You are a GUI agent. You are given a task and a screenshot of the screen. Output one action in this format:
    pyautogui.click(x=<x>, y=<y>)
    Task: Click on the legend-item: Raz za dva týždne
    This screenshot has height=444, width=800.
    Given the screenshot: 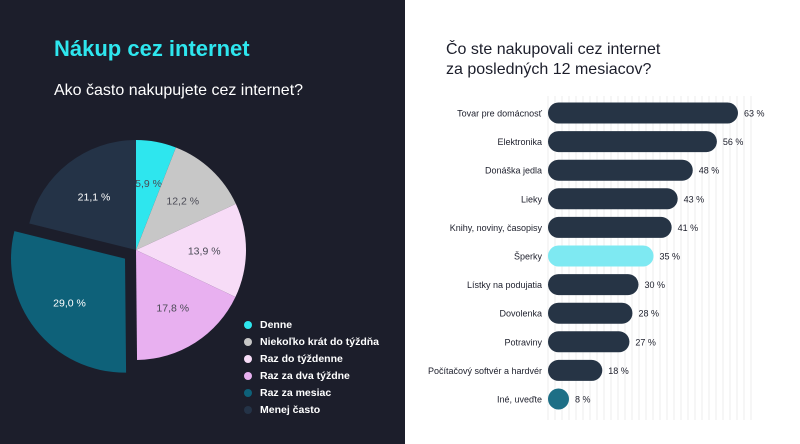 What is the action you would take?
    pyautogui.click(x=311, y=375)
    